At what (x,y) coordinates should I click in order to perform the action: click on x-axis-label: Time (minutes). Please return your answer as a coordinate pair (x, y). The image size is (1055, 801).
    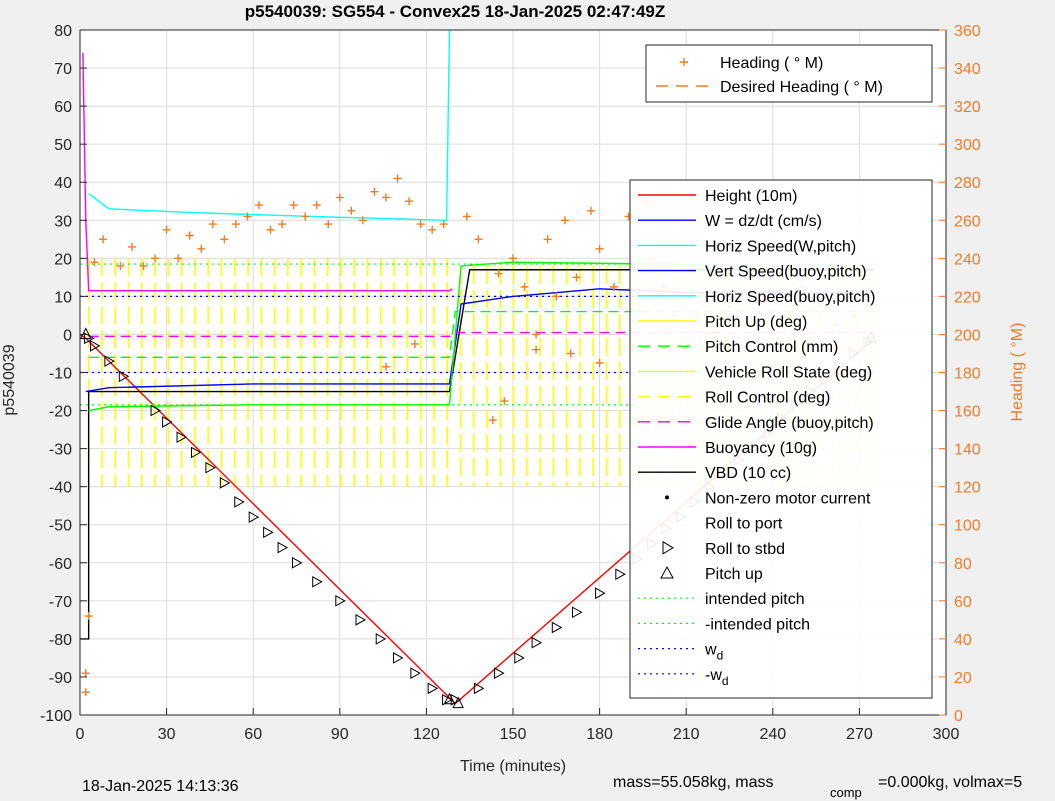
    Looking at the image, I should click on (513, 766).